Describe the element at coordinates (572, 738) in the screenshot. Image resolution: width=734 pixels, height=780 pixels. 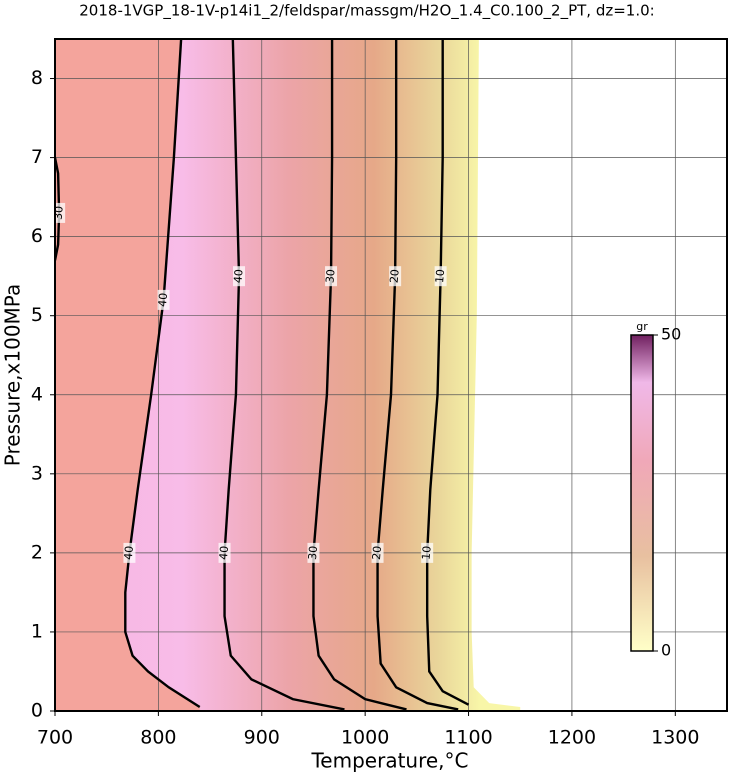
I see `x-tick-label: 1200` at that location.